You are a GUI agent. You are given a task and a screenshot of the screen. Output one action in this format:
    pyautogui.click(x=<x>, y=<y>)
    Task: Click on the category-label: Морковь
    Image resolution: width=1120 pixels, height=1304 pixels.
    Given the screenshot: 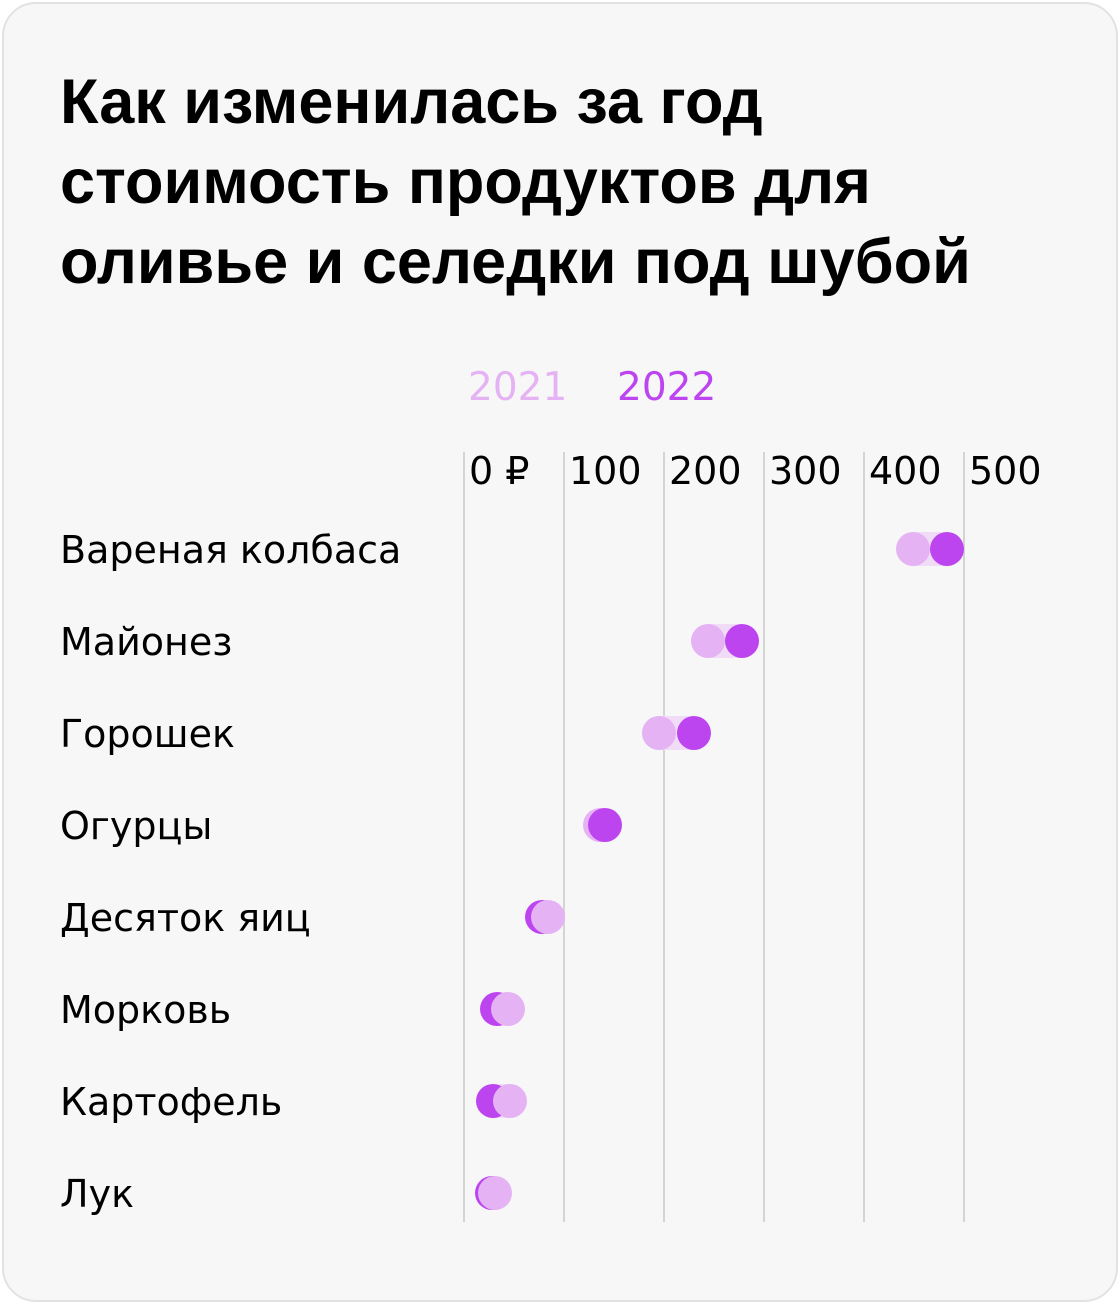 What is the action you would take?
    pyautogui.click(x=145, y=1010)
    